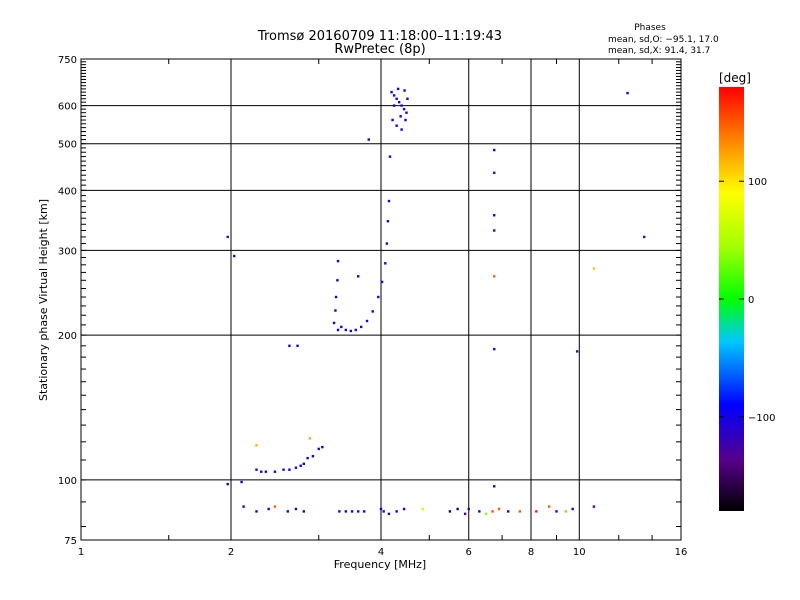 The width and height of the screenshot is (800, 600). I want to click on phase-stats-o: mean, sd,O: −95.1, 17.0, so click(663, 40).